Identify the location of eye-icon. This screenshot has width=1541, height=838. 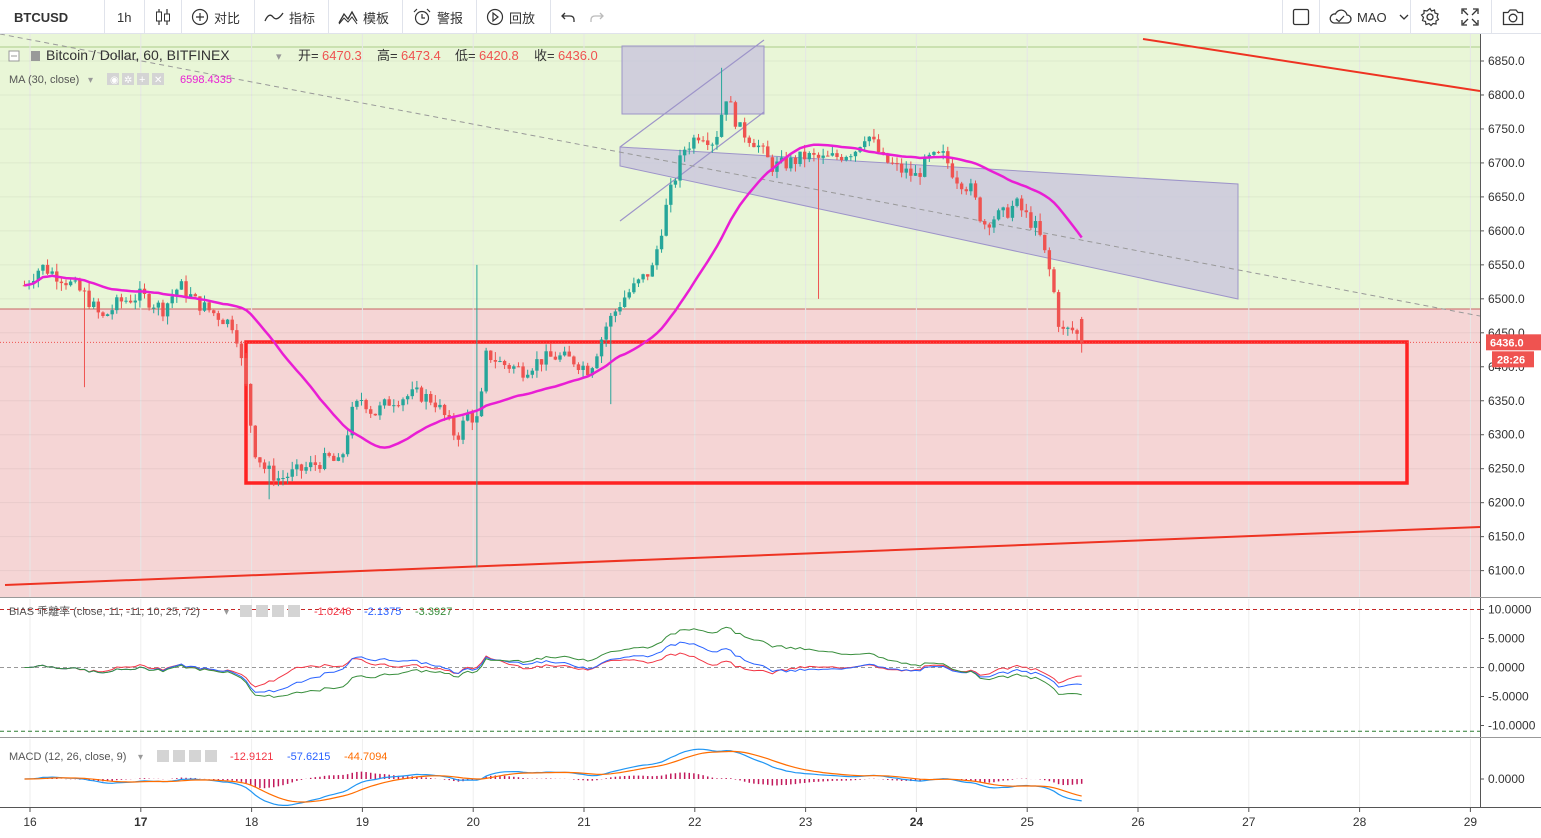
(246, 611).